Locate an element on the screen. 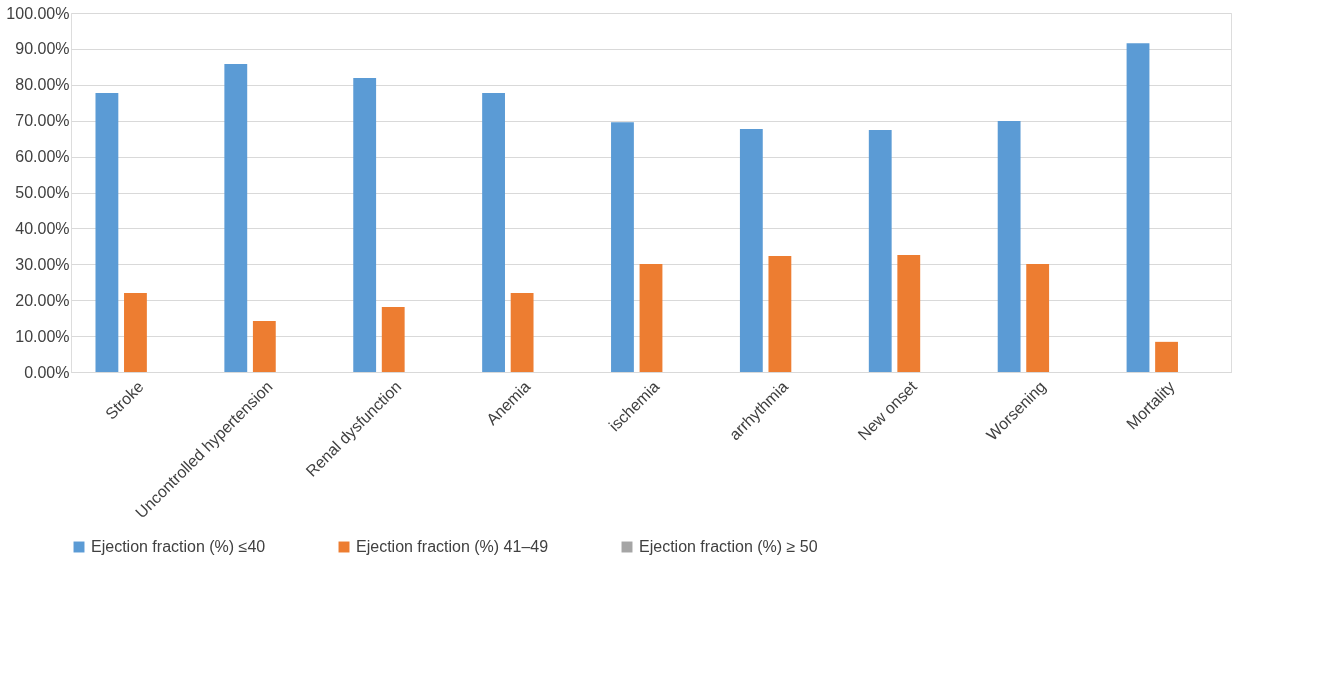 The width and height of the screenshot is (1323, 693). y-tick-label: 30.00% is located at coordinates (42, 264).